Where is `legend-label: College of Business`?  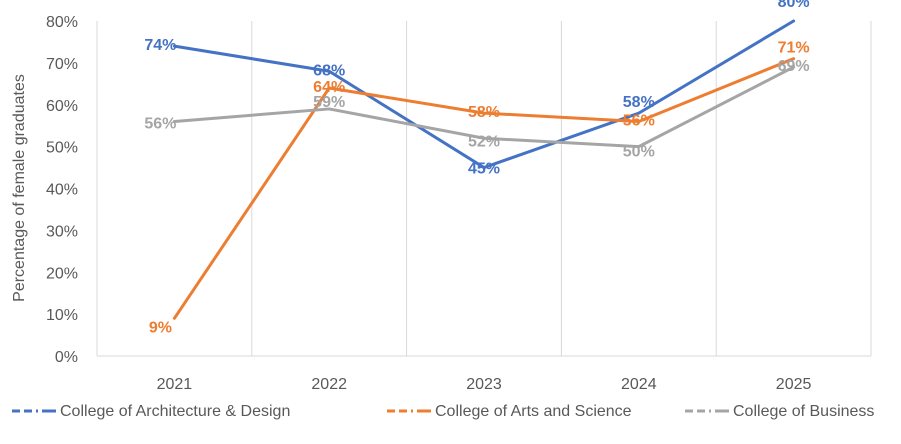 legend-label: College of Business is located at coordinates (803, 411).